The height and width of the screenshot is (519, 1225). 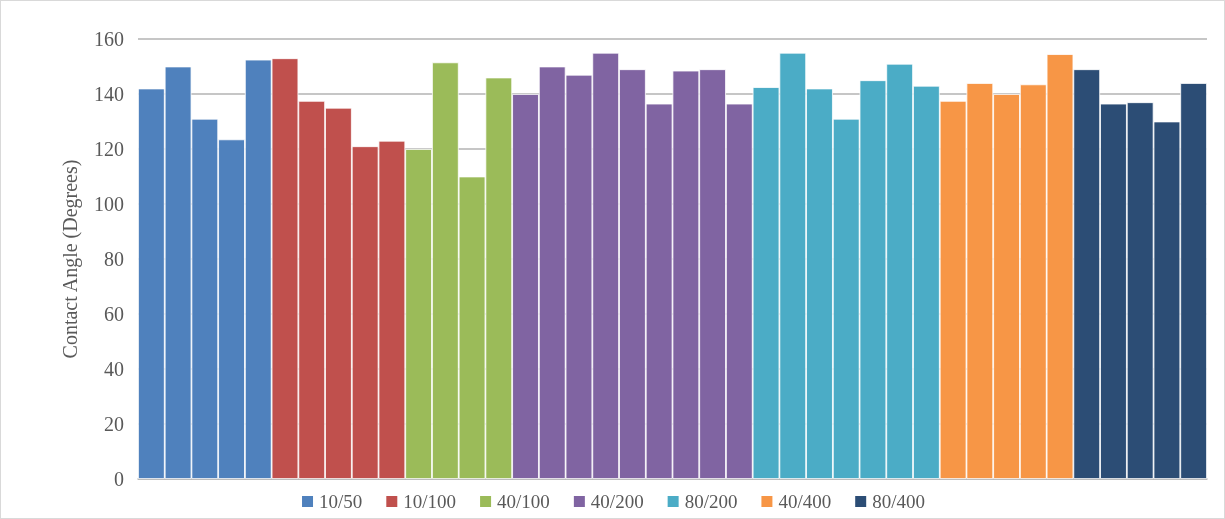 What do you see at coordinates (114, 259) in the screenshot?
I see `y-tick-label: 80` at bounding box center [114, 259].